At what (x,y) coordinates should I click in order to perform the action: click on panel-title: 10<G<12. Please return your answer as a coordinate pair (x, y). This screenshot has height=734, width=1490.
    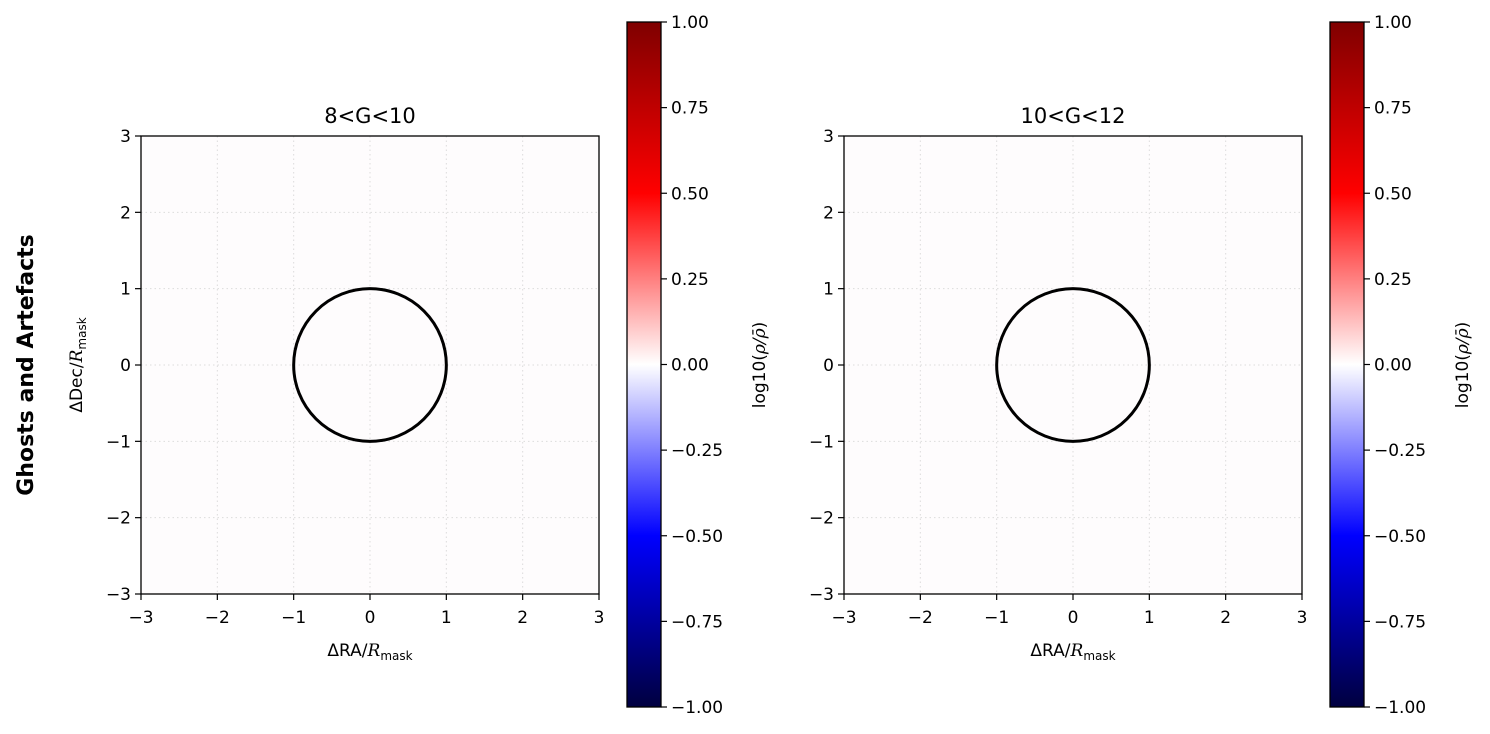
    Looking at the image, I should click on (1073, 116).